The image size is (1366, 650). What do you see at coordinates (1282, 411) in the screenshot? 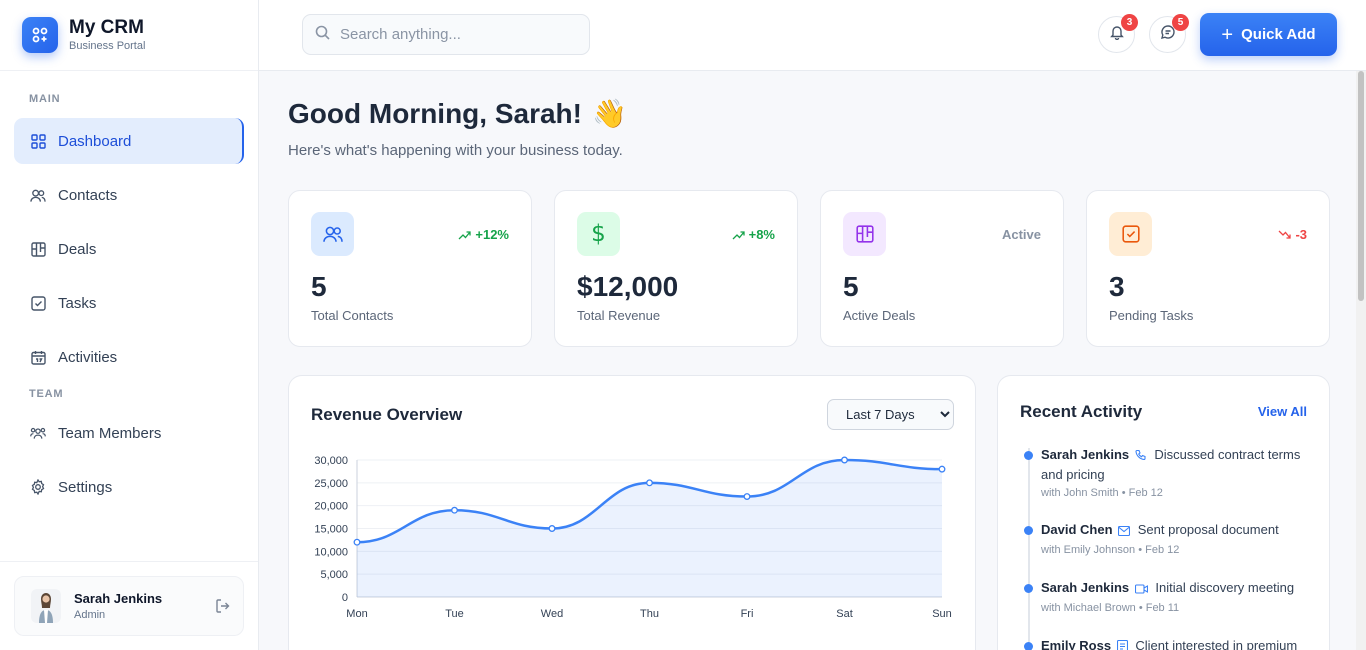
I see `view-all-link: View All` at bounding box center [1282, 411].